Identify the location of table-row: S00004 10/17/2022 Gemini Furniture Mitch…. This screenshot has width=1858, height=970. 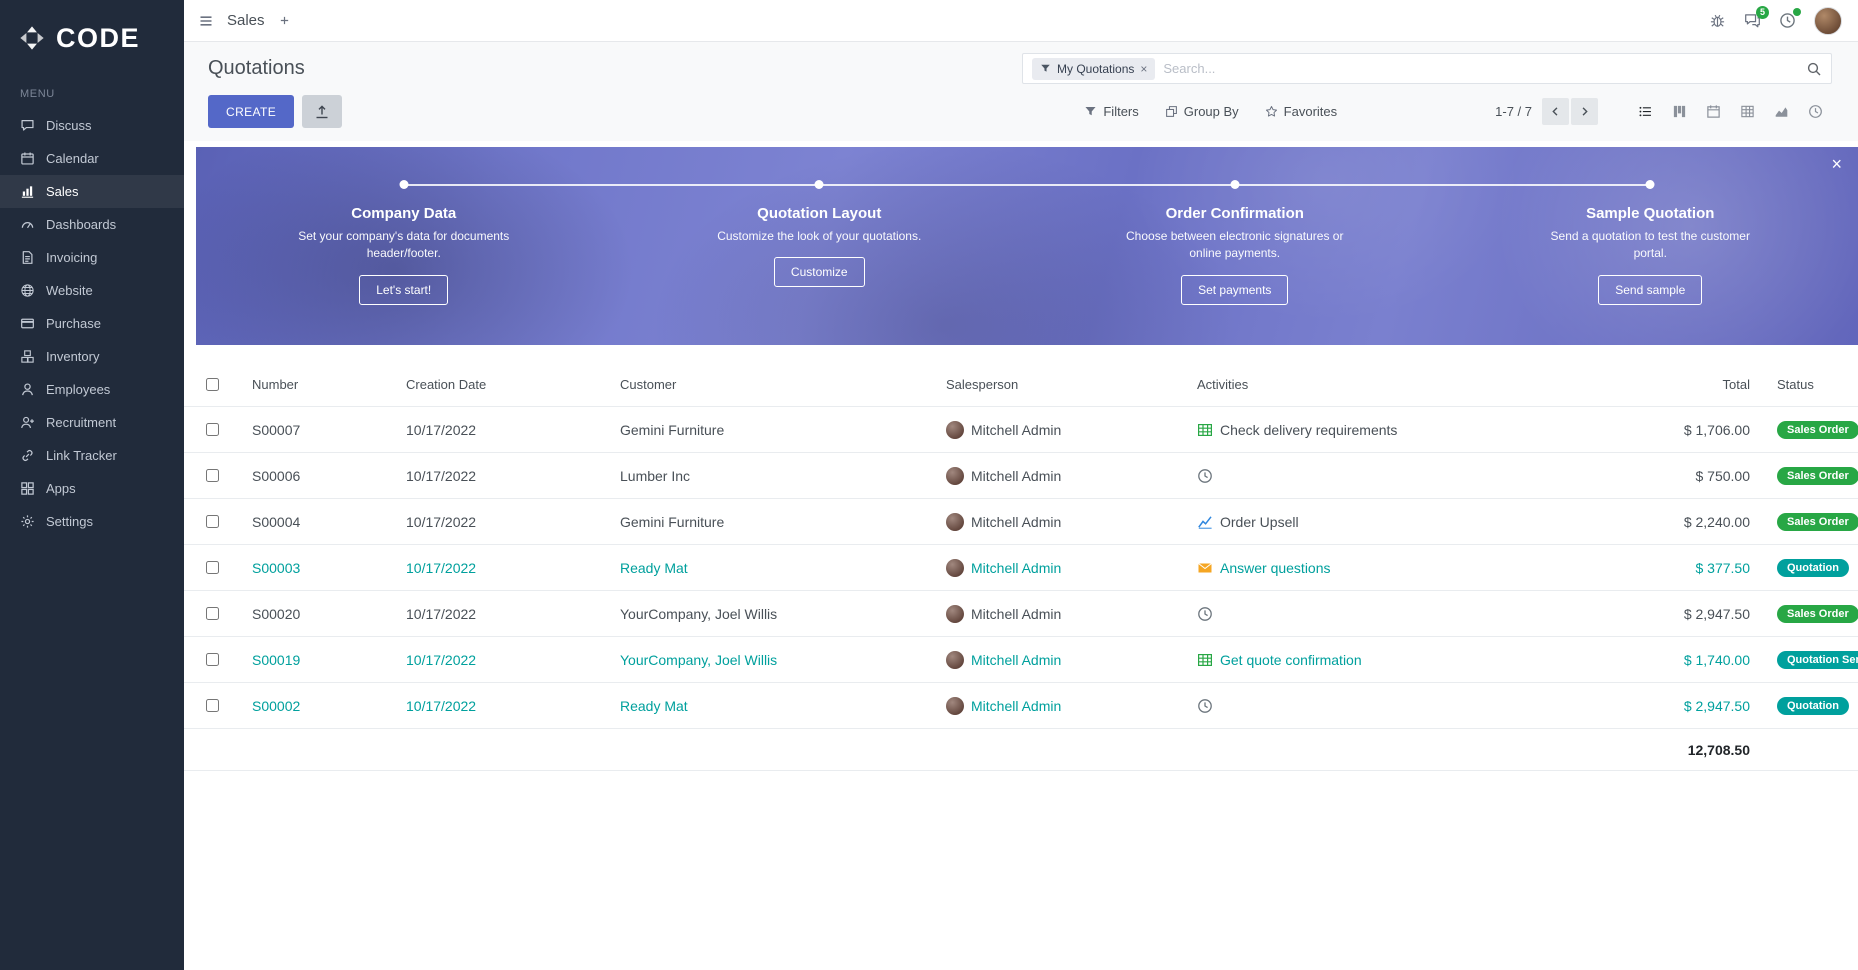
(1021, 522).